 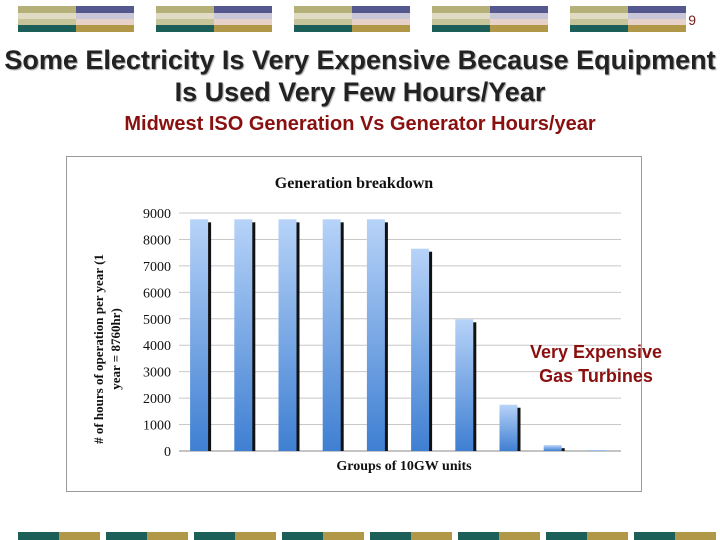 What do you see at coordinates (157, 399) in the screenshot?
I see `y-tick-label: 2000` at bounding box center [157, 399].